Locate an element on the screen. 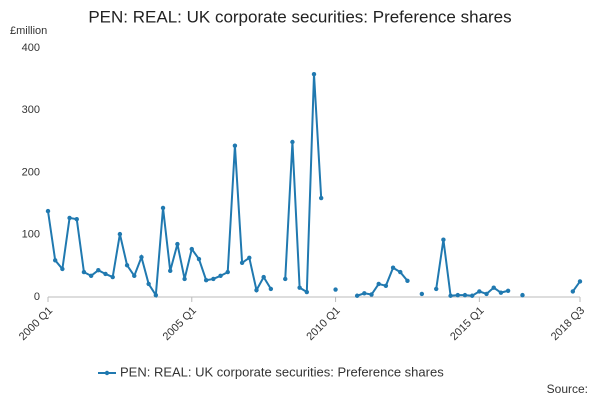  y-tick-label: 200 is located at coordinates (31, 172).